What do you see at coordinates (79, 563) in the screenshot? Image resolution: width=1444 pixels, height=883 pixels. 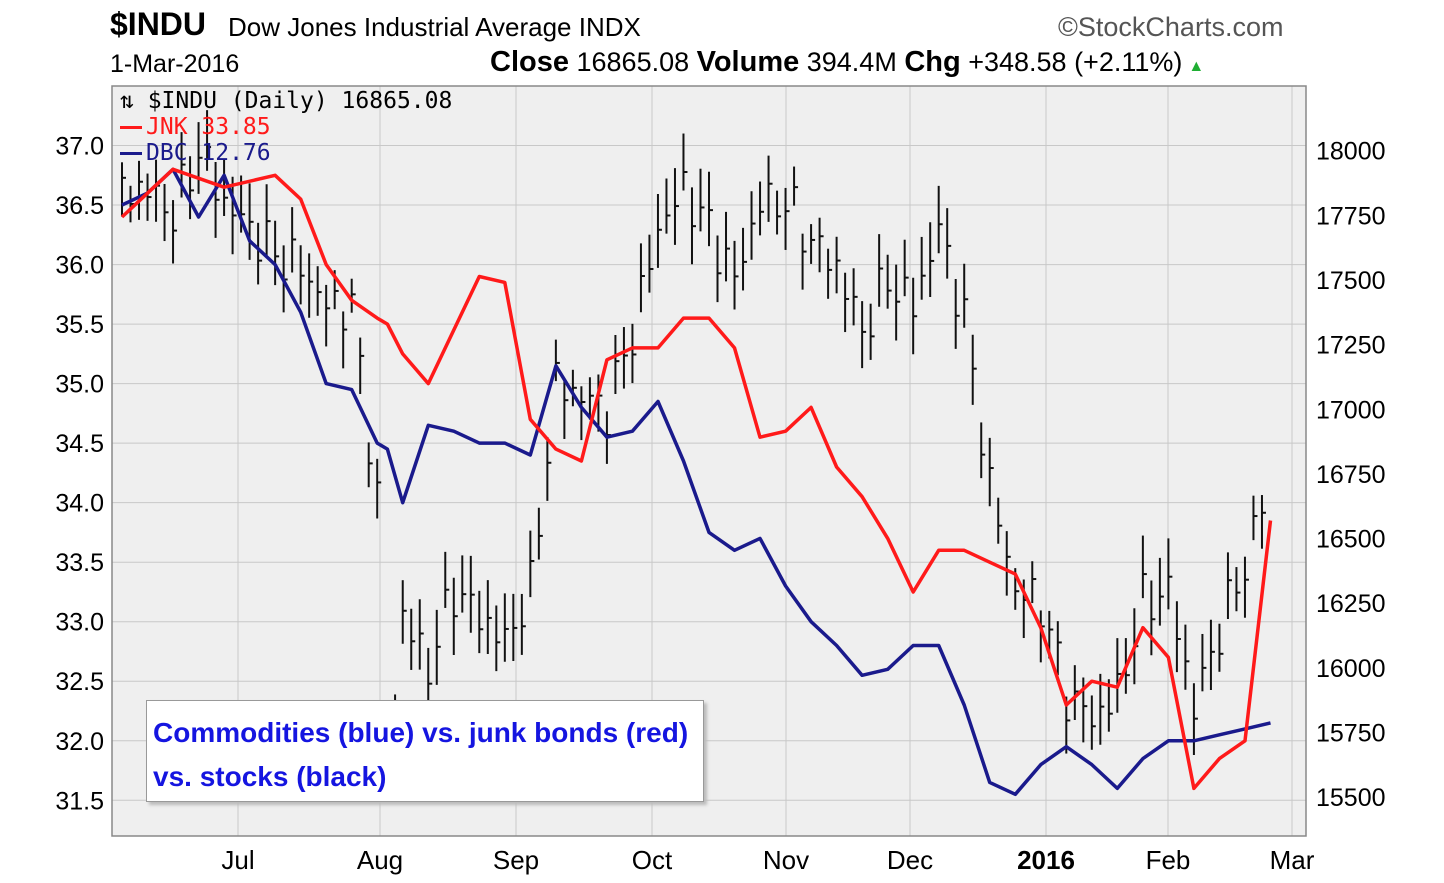 I see `left-tick-label: 33.5` at bounding box center [79, 563].